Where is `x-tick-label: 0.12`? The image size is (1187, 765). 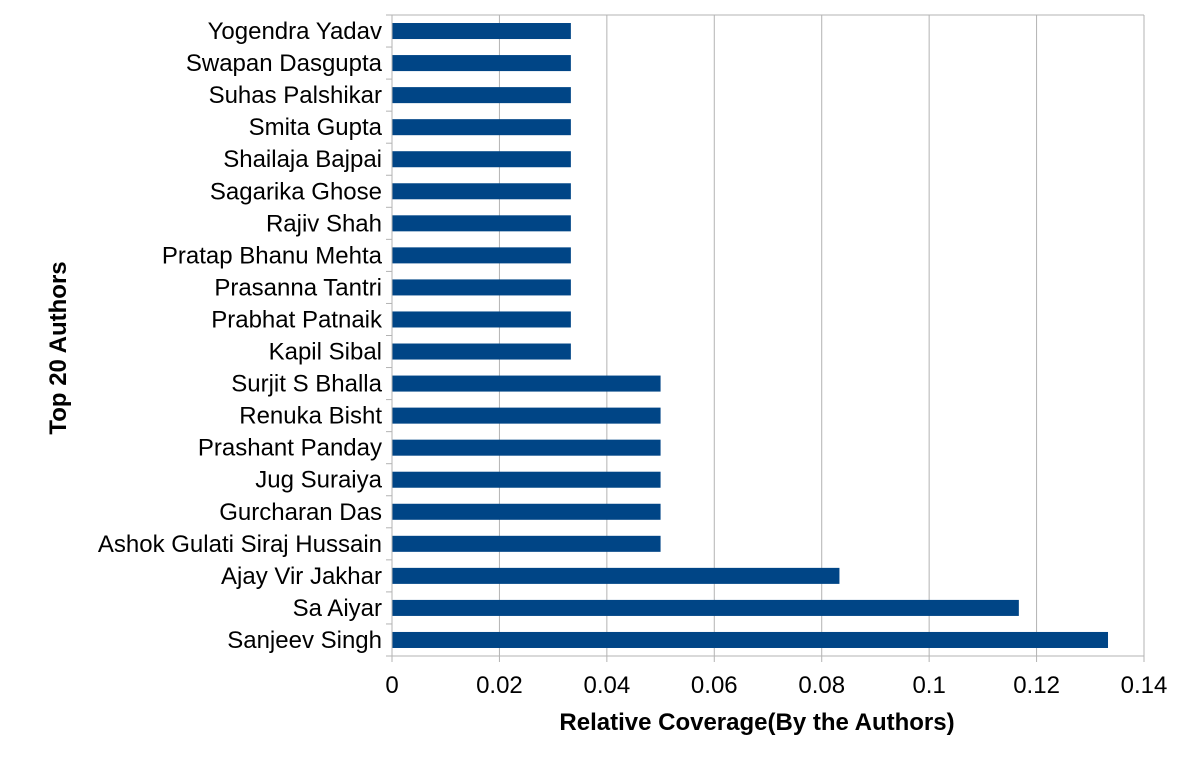 x-tick-label: 0.12 is located at coordinates (1036, 685).